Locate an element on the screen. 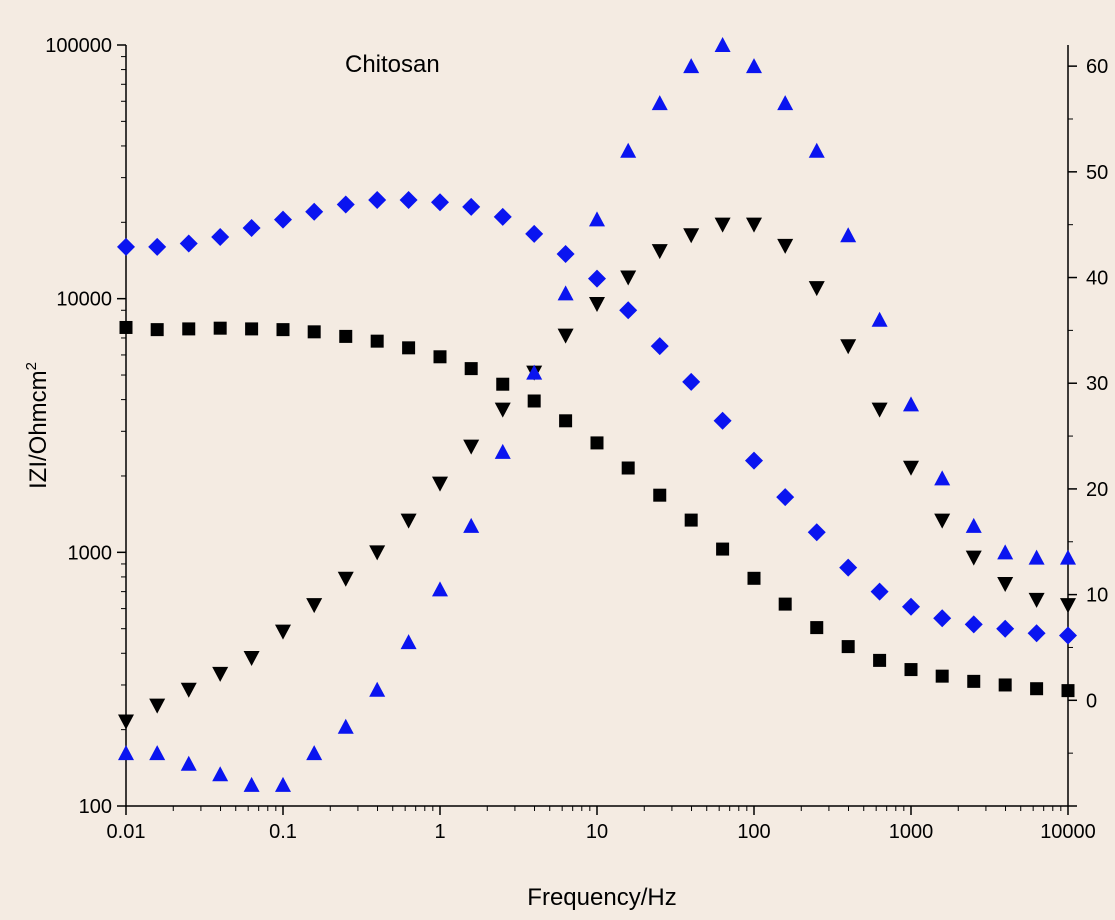 The height and width of the screenshot is (920, 1115). x-tick-label: 10 is located at coordinates (597, 832).